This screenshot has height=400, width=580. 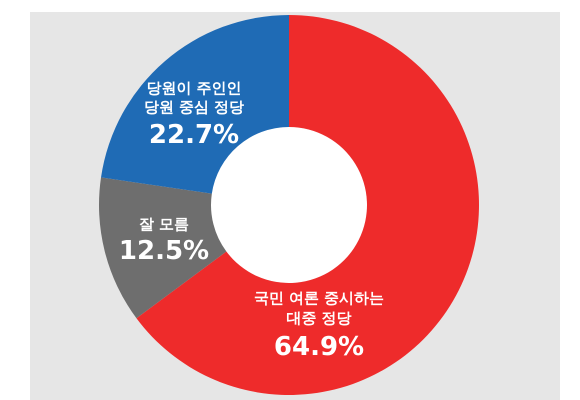 I want to click on slice-label: 국민 여론 중시하는 대중 정당, so click(x=319, y=308).